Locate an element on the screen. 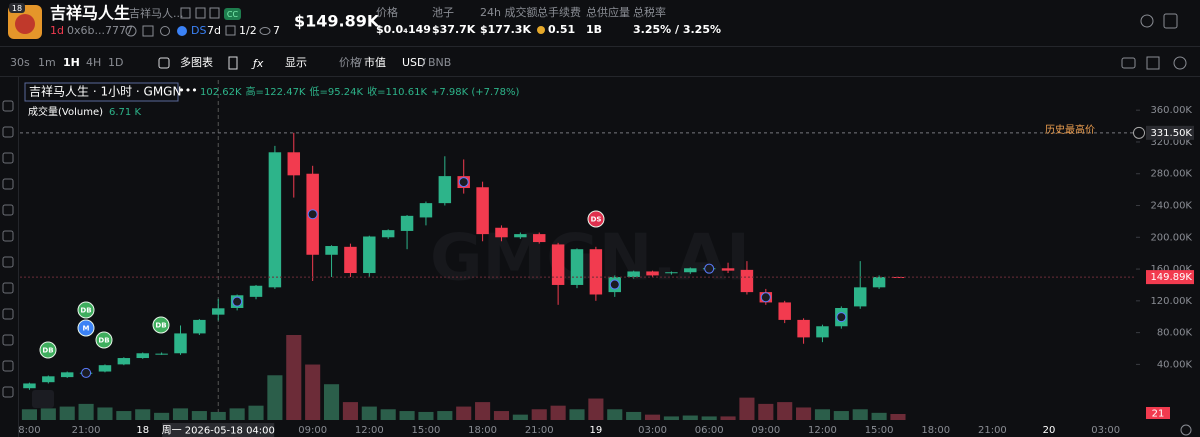  interval: 4H is located at coordinates (93, 62).